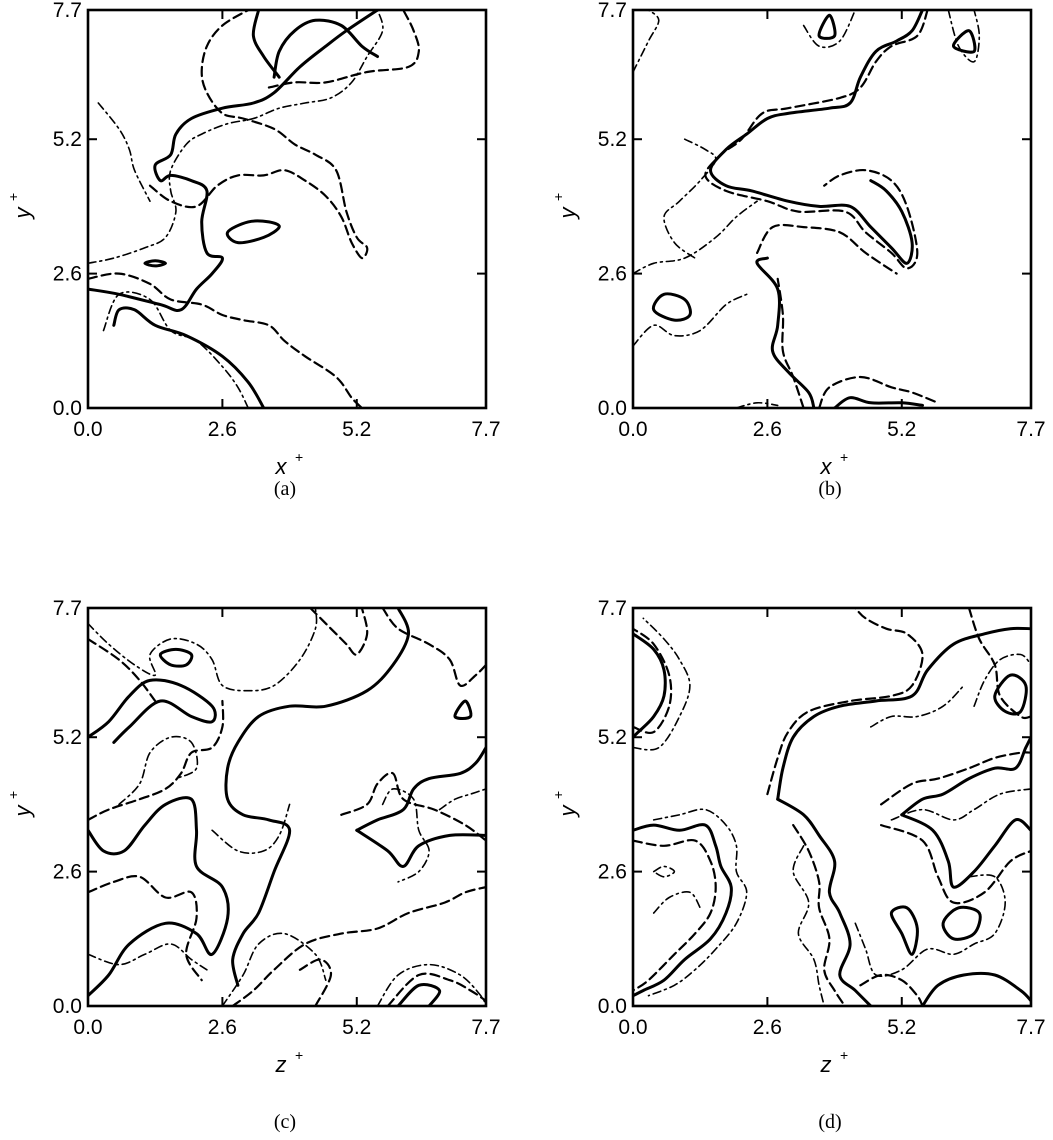  What do you see at coordinates (67, 408) in the screenshot?
I see `y-tick-label: 0.0` at bounding box center [67, 408].